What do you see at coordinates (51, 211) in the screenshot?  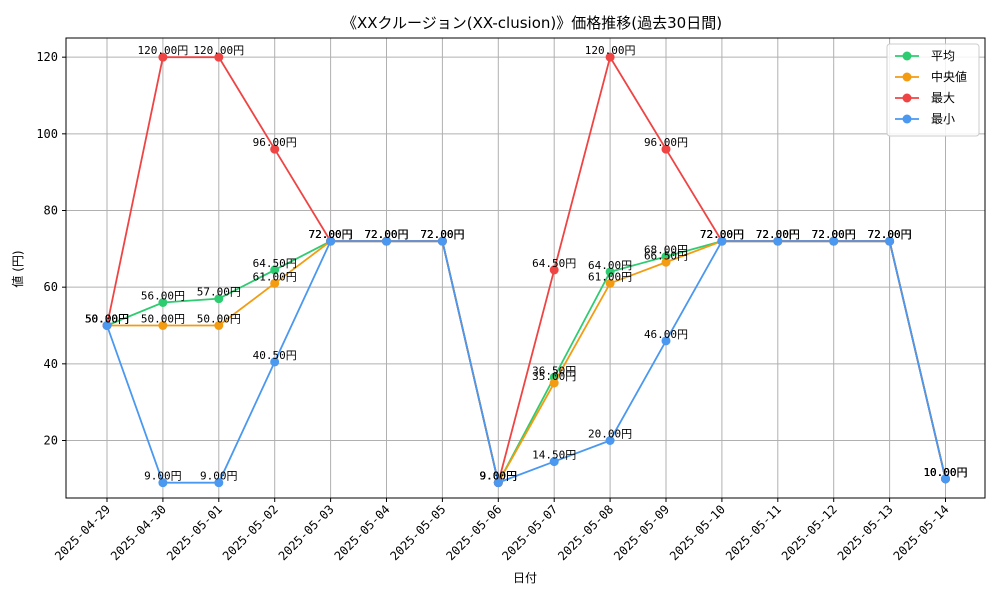 I see `y-tick-label: 80` at bounding box center [51, 211].